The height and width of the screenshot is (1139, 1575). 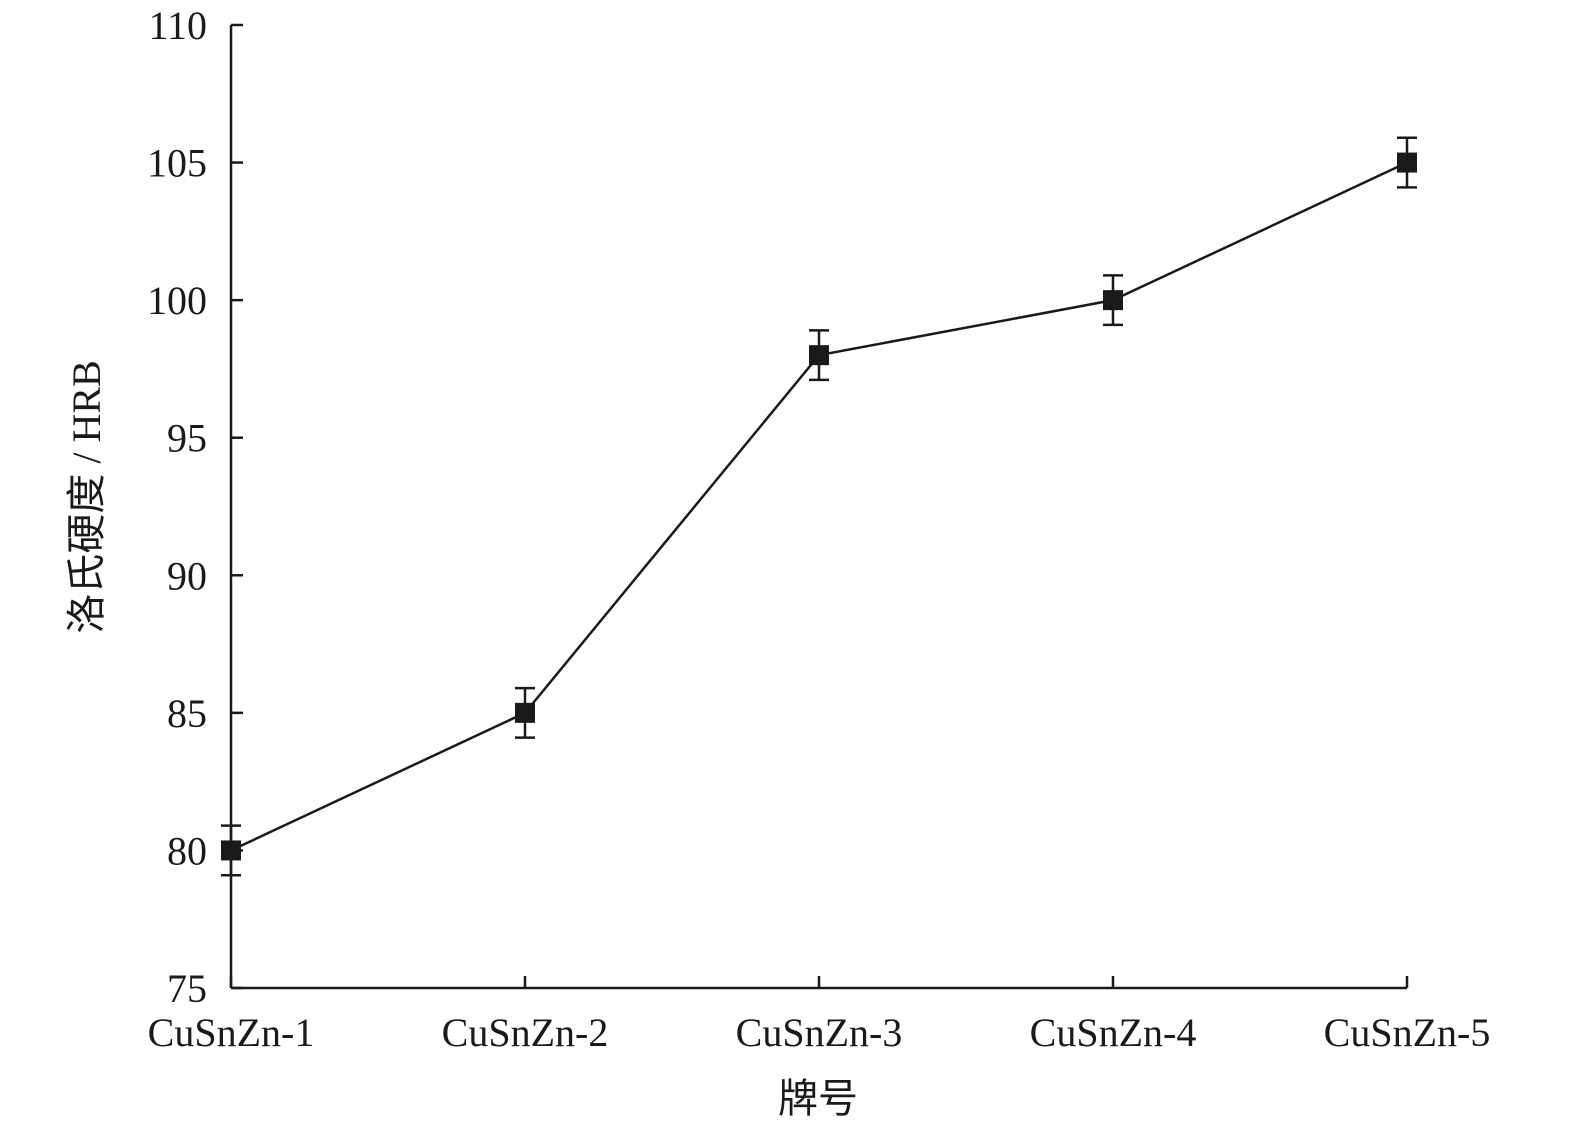 I want to click on x-tick-label: CuSnZn-2, so click(x=525, y=1032).